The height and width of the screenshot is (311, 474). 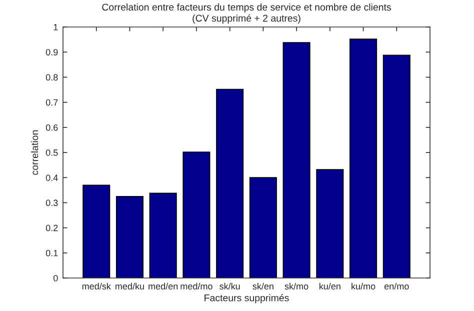 What do you see at coordinates (396, 286) in the screenshot?
I see `x-tick-label: en/mo` at bounding box center [396, 286].